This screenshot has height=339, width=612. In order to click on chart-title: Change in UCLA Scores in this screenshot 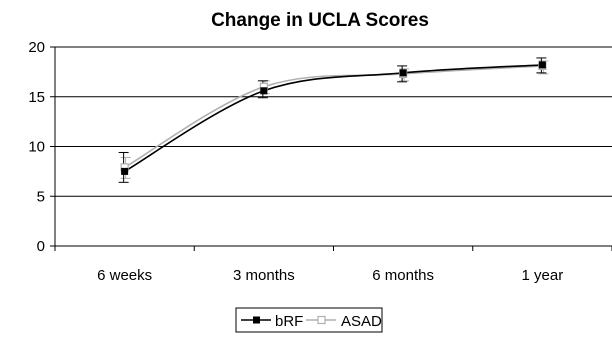, I will do `click(320, 20)`.